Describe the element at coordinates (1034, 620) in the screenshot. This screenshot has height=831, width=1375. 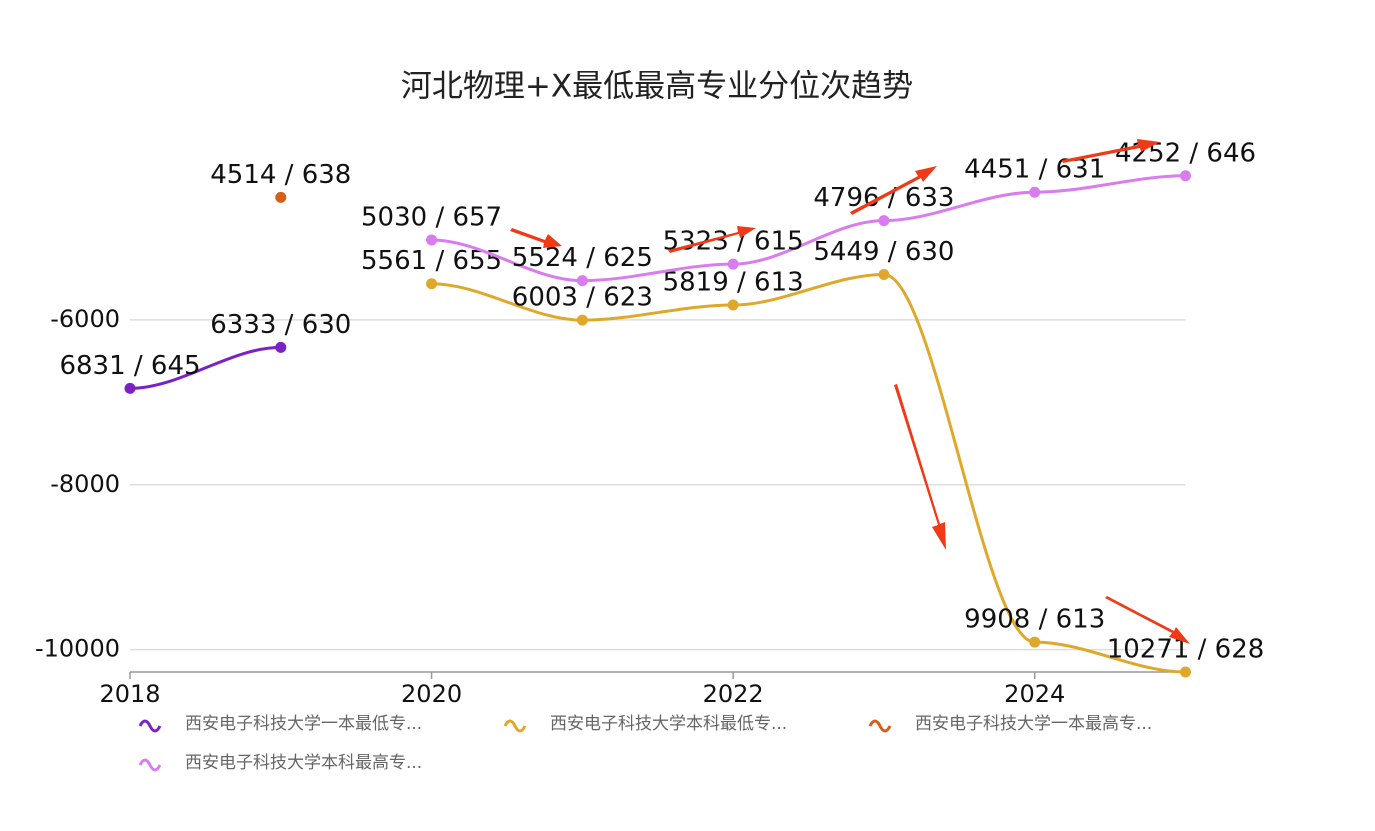
I see `data-label: 9908 / 613` at that location.